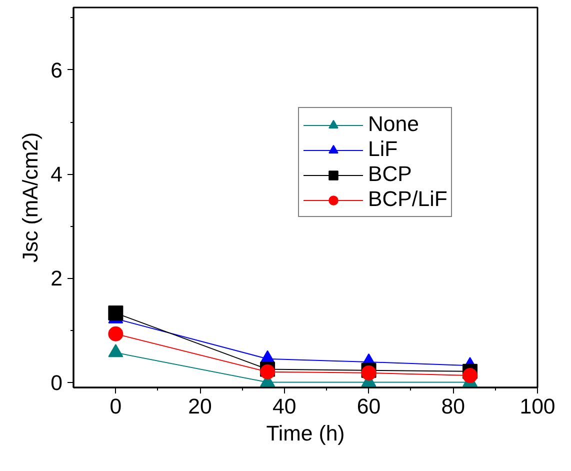  I want to click on legend-label: BCP/LiF, so click(408, 199).